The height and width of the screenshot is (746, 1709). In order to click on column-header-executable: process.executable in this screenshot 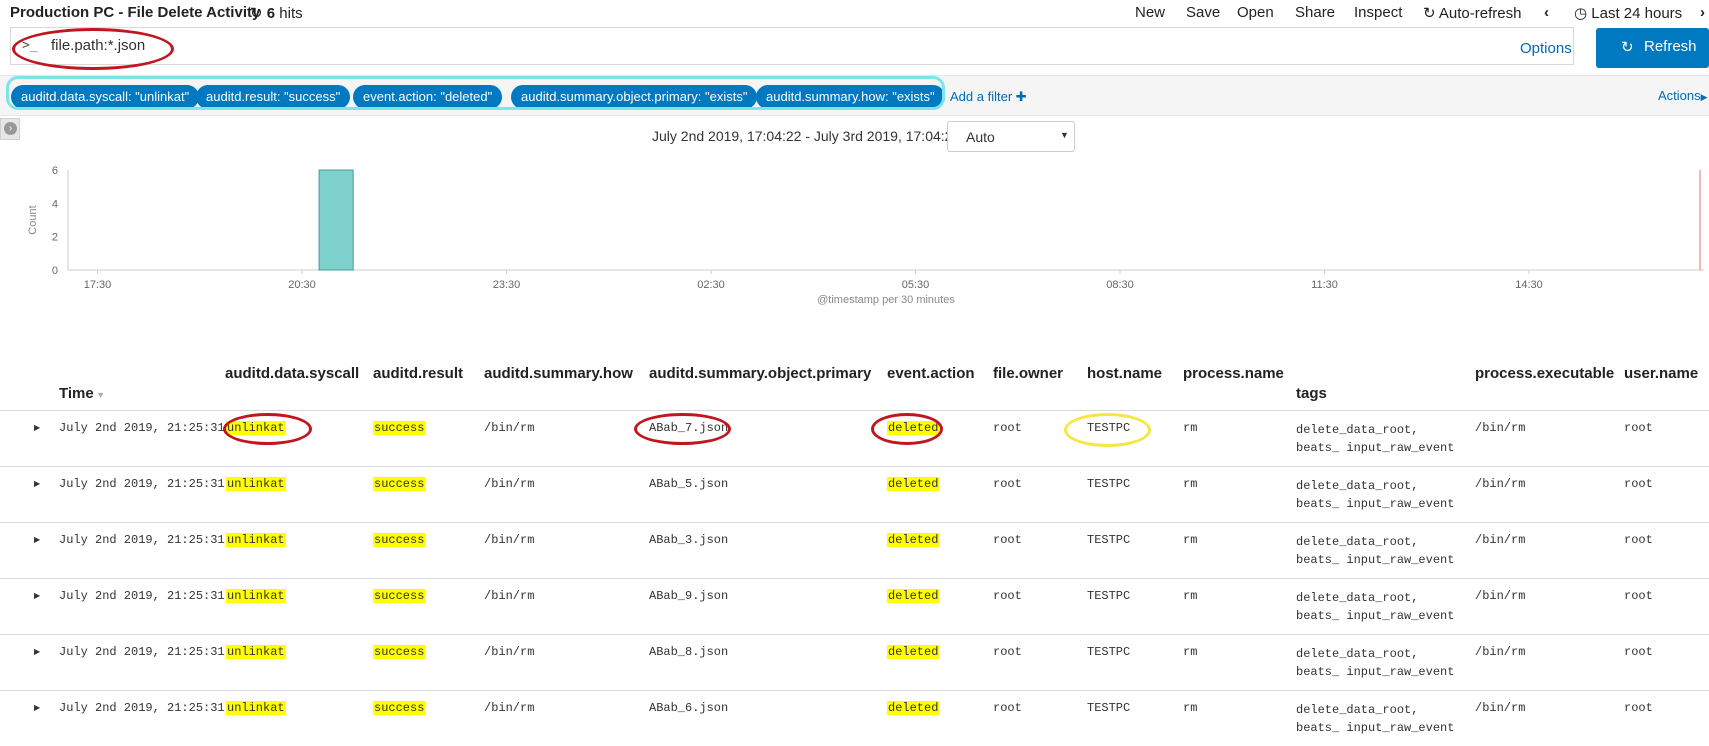, I will do `click(1545, 373)`.